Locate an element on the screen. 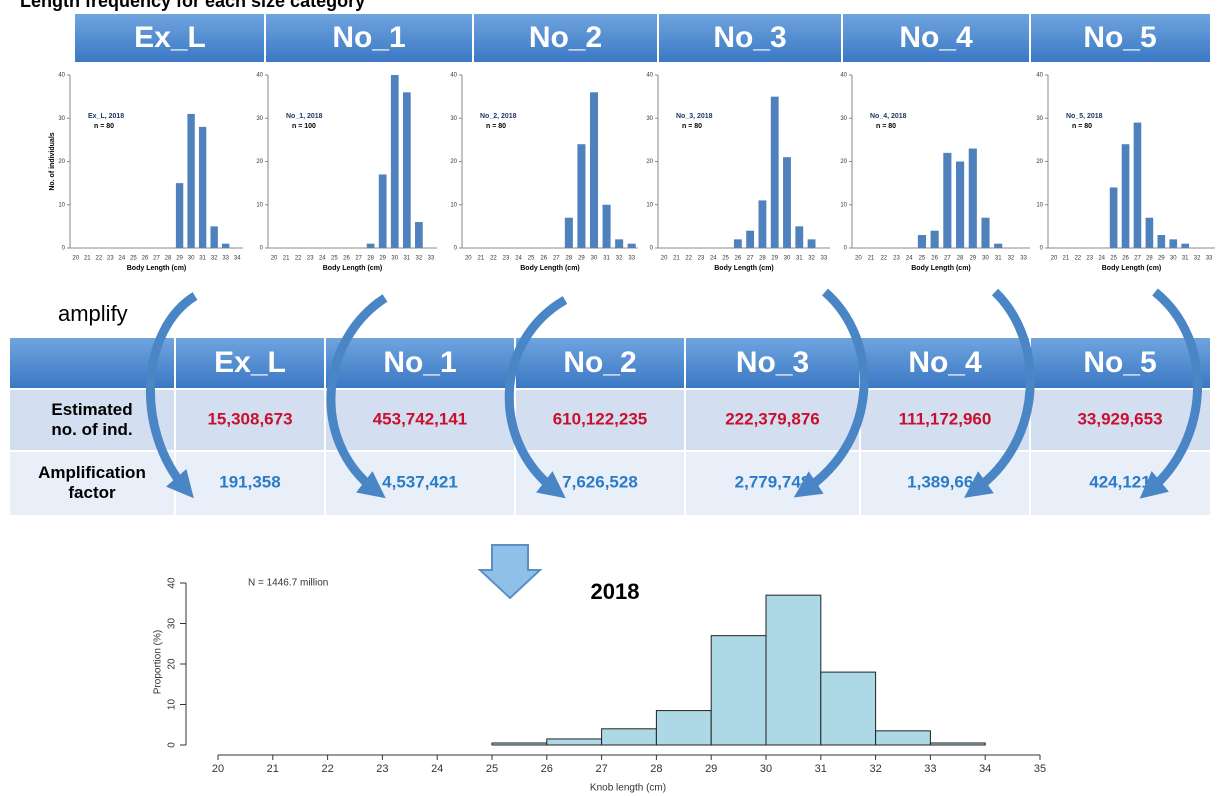  table-header is located at coordinates (610, 363).